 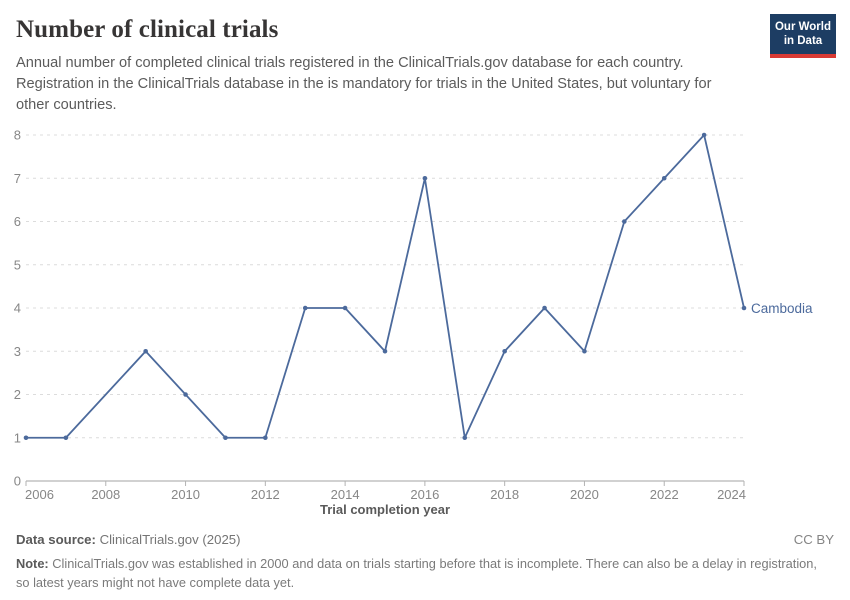 What do you see at coordinates (803, 55) in the screenshot?
I see `owid-logo-accent-bar` at bounding box center [803, 55].